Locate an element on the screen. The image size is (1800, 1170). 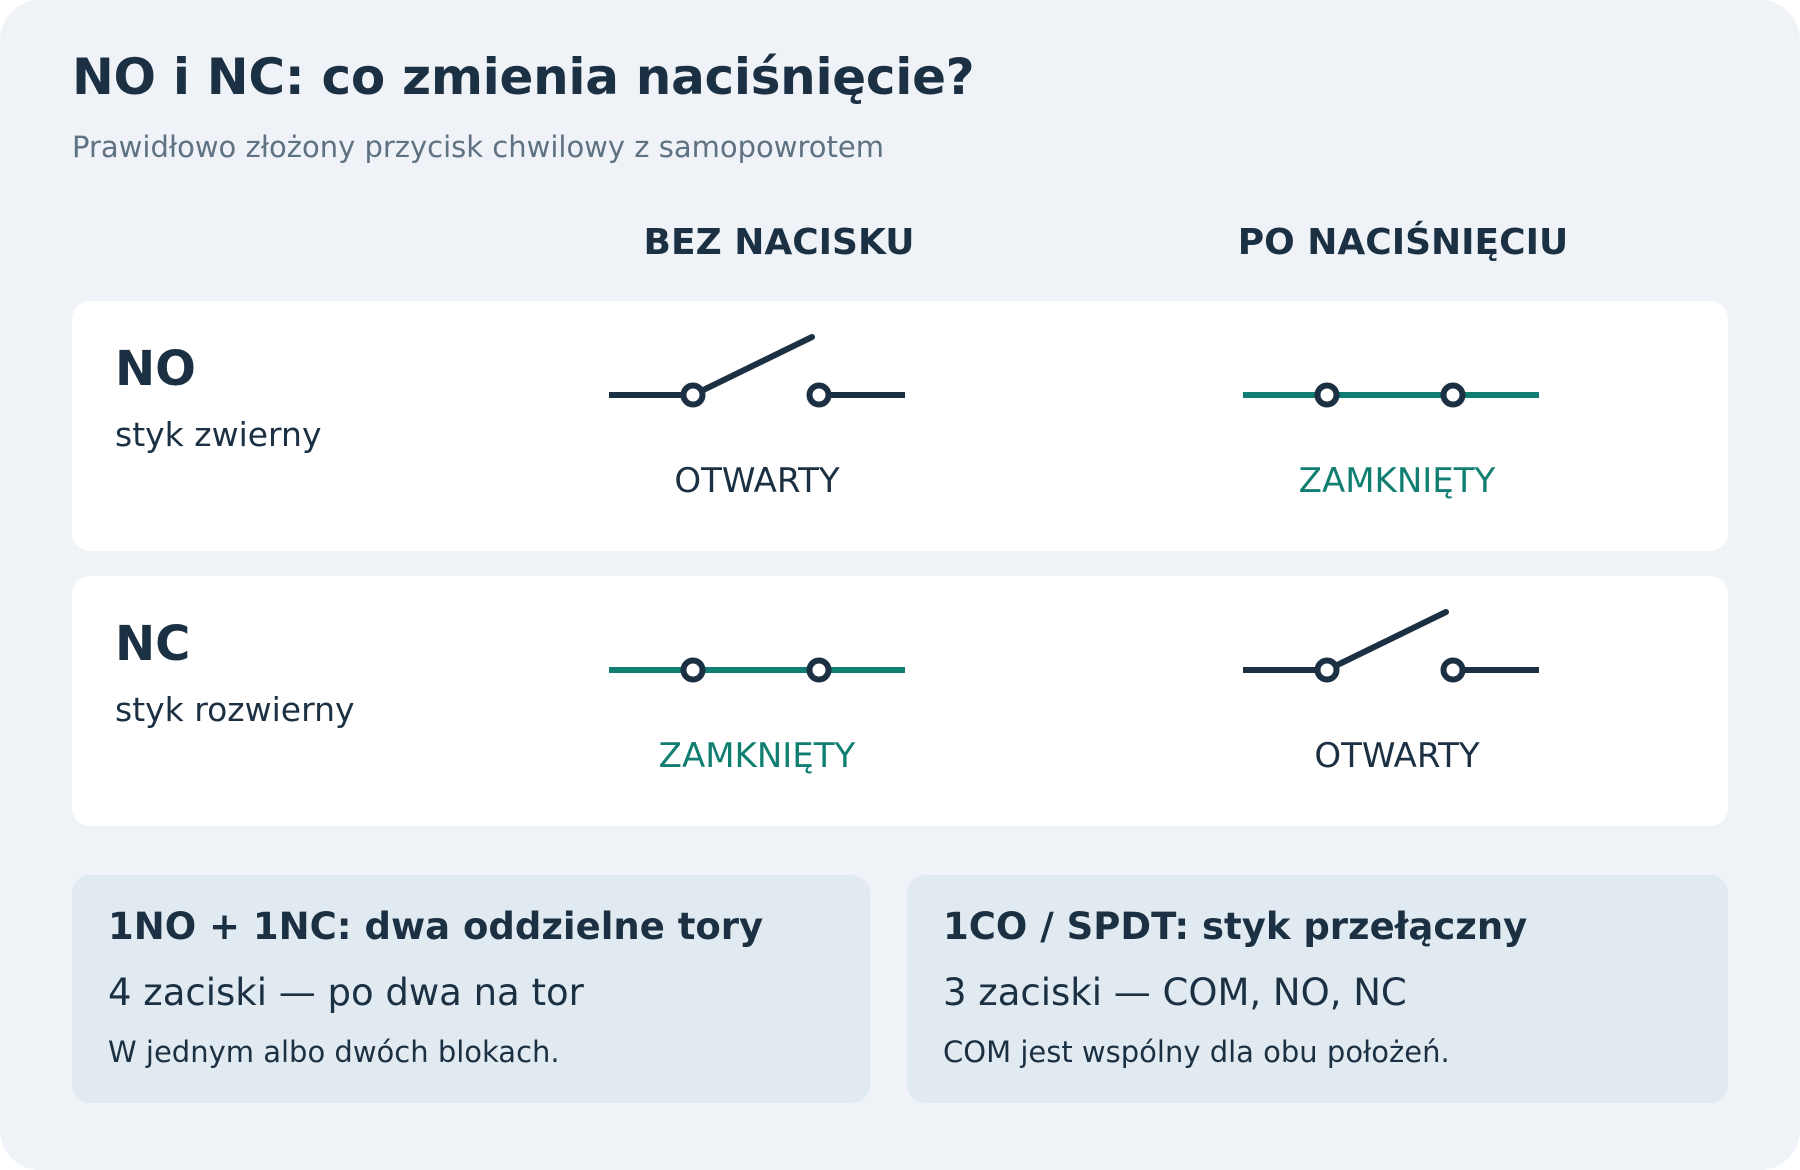
info-card-title: 1CO / SPDT: styk przełączny is located at coordinates (1235, 926).